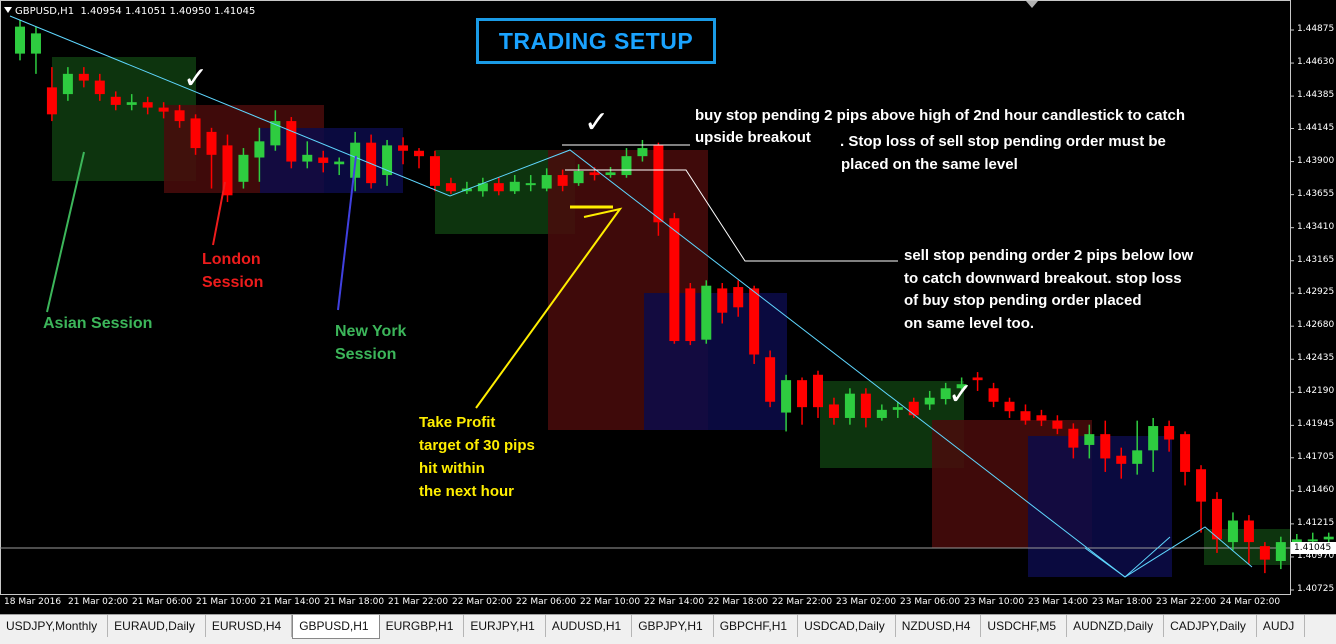 Image resolution: width=1336 pixels, height=644 pixels. I want to click on asian-pointer-line, so click(65, 232).